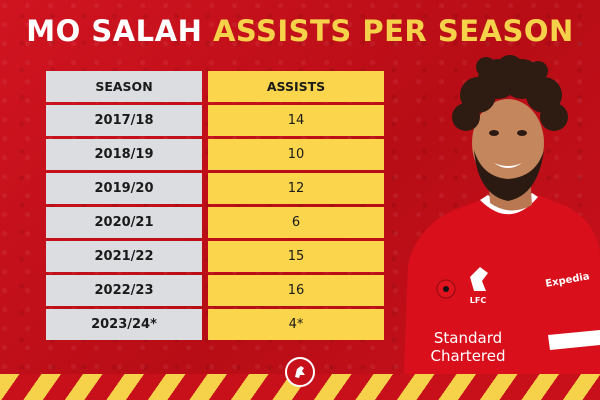 This screenshot has width=600, height=400. I want to click on assists-cell: 10, so click(296, 154).